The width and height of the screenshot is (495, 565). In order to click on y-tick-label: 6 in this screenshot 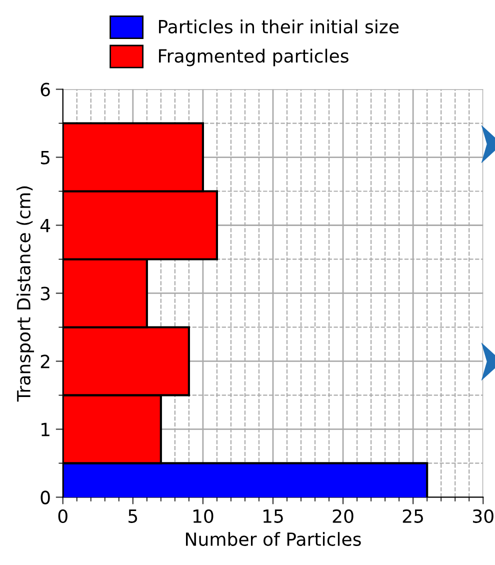, I will do `click(45, 89)`.